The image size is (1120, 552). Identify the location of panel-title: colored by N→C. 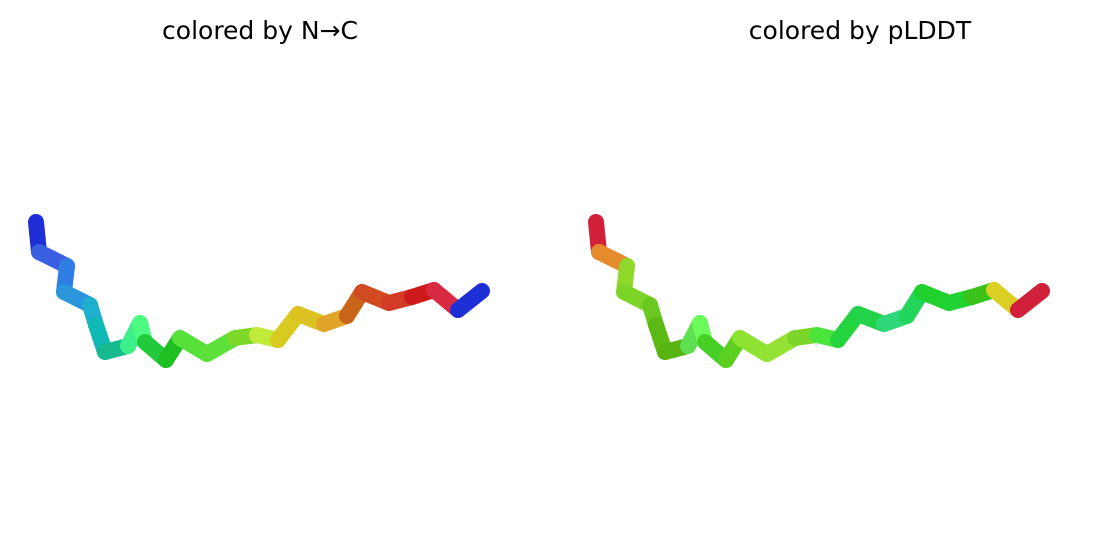
(260, 30).